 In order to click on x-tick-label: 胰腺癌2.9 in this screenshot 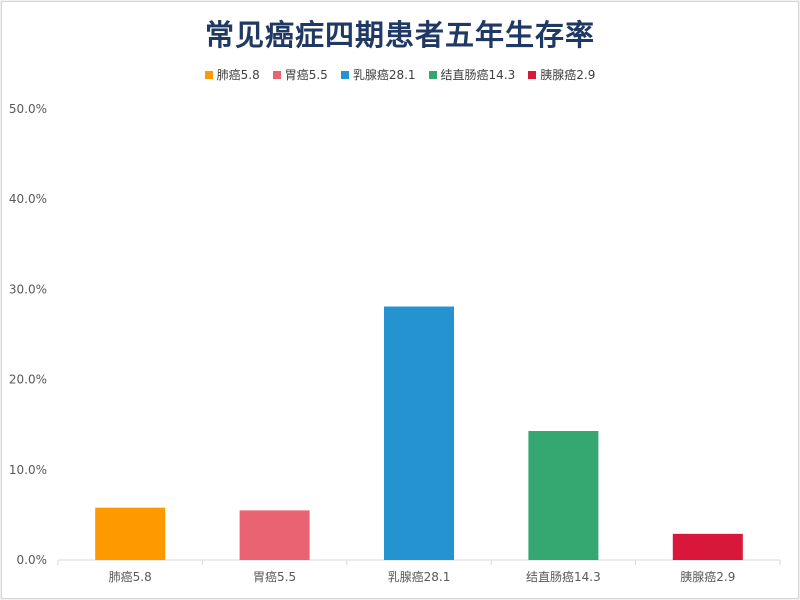, I will do `click(707, 576)`.